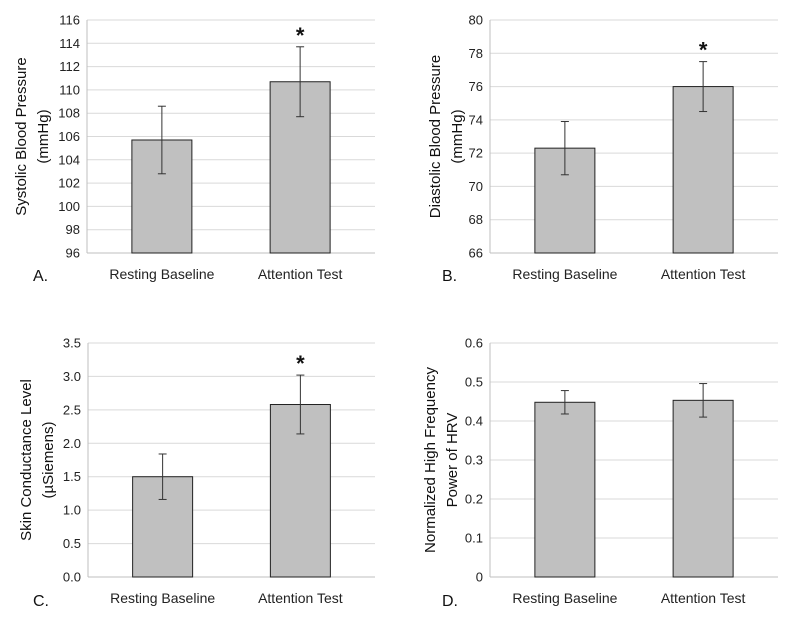 This screenshot has width=800, height=620. I want to click on y-tick-label: 96, so click(73, 253).